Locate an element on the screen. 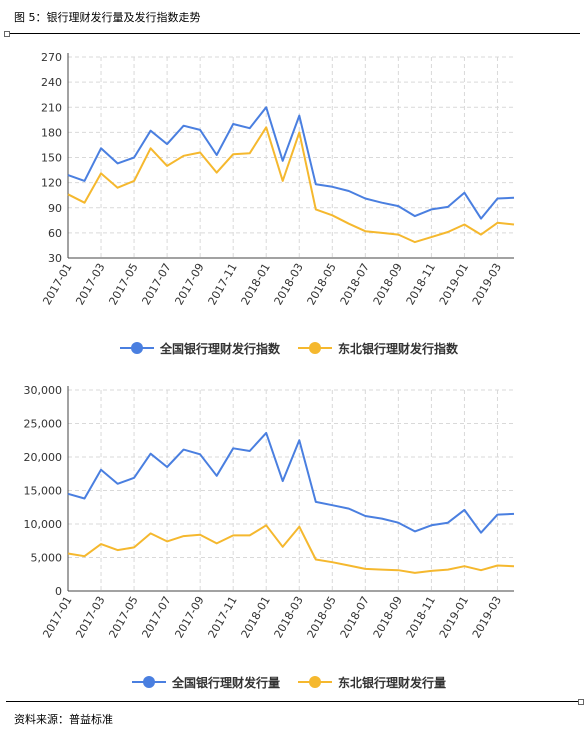 Image resolution: width=586 pixels, height=733 pixels. legend-label: 全国银行理财发行量 is located at coordinates (225, 682).